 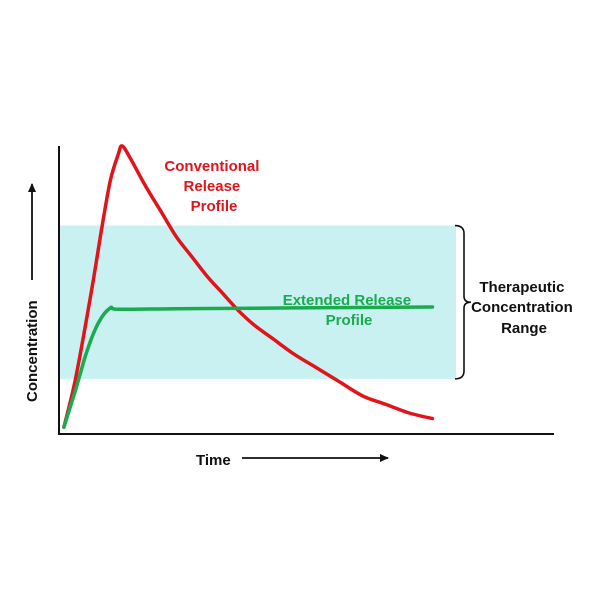 What do you see at coordinates (211, 166) in the screenshot?
I see `conventional-label-line-1: Conventional` at bounding box center [211, 166].